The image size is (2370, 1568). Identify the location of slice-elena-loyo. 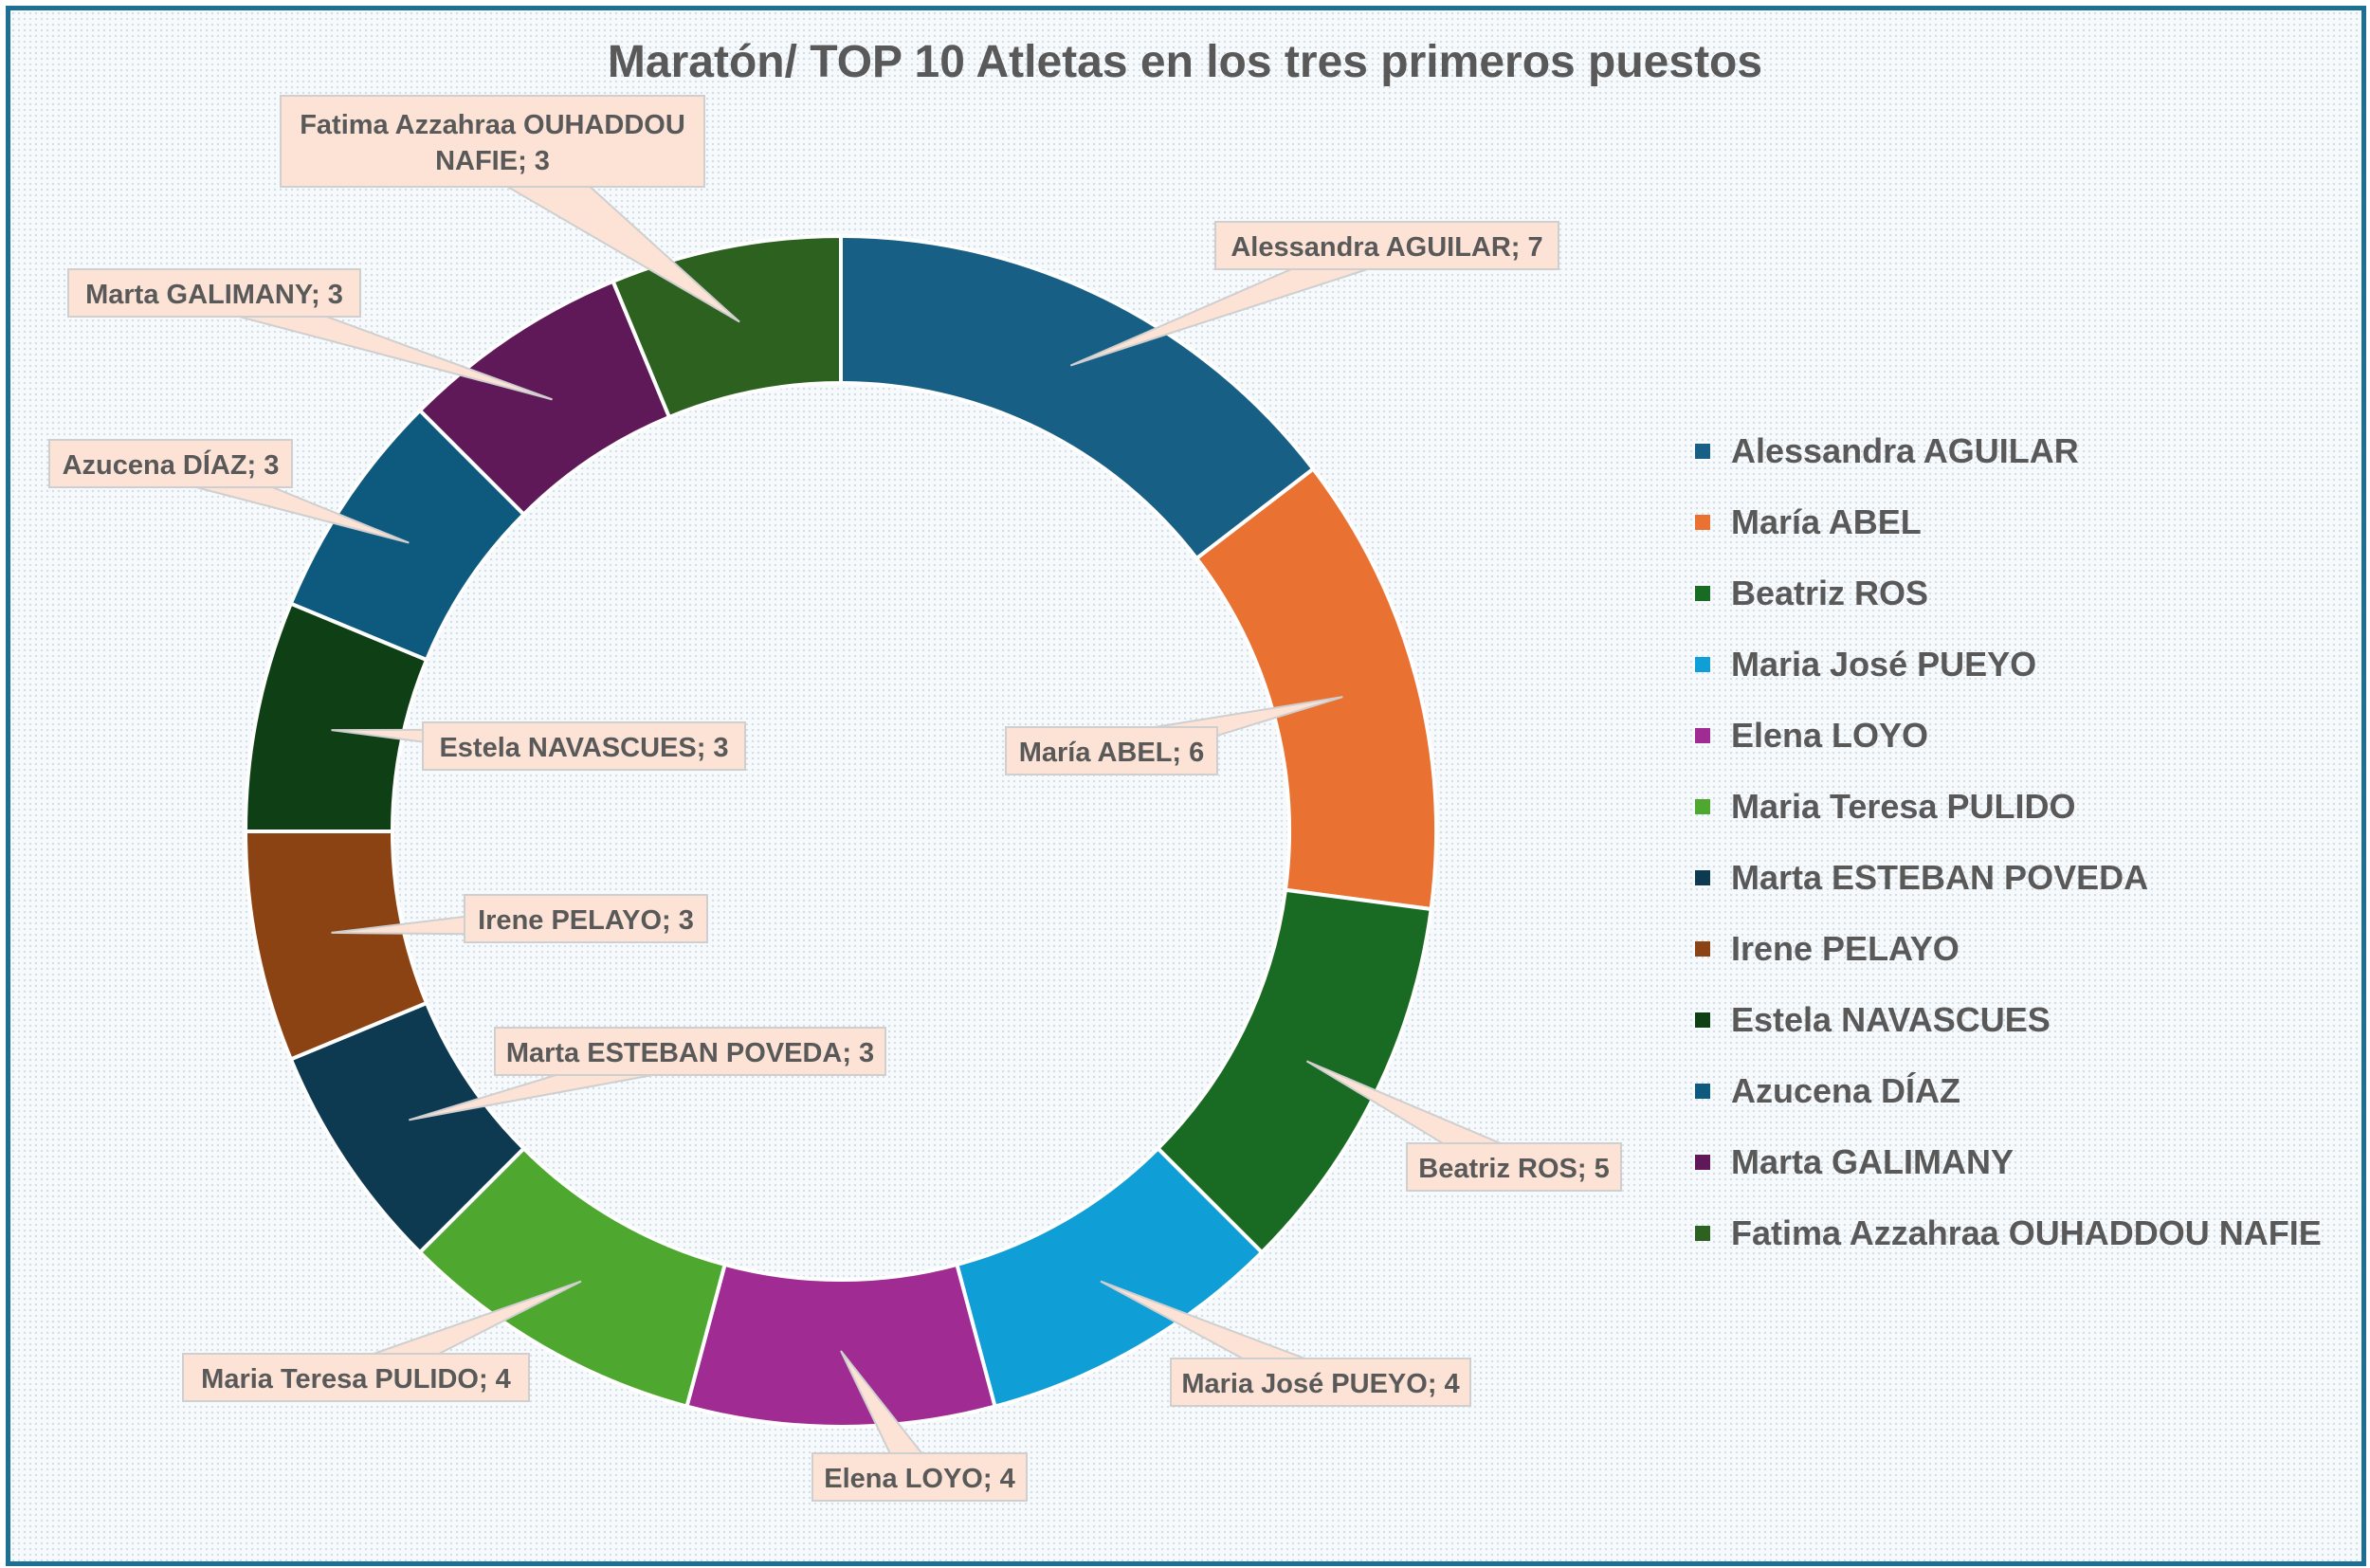
(840, 1345).